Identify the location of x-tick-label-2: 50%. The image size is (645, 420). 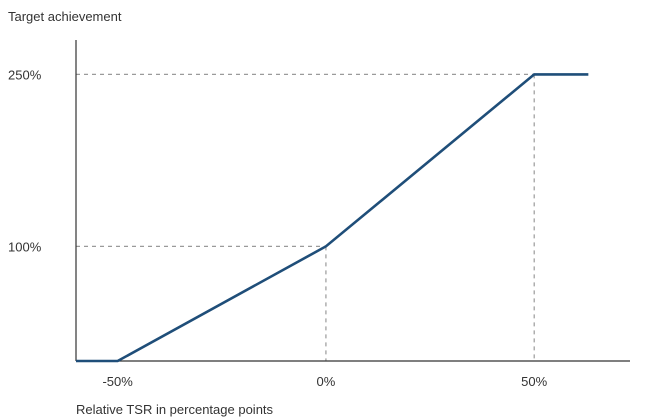
(534, 381).